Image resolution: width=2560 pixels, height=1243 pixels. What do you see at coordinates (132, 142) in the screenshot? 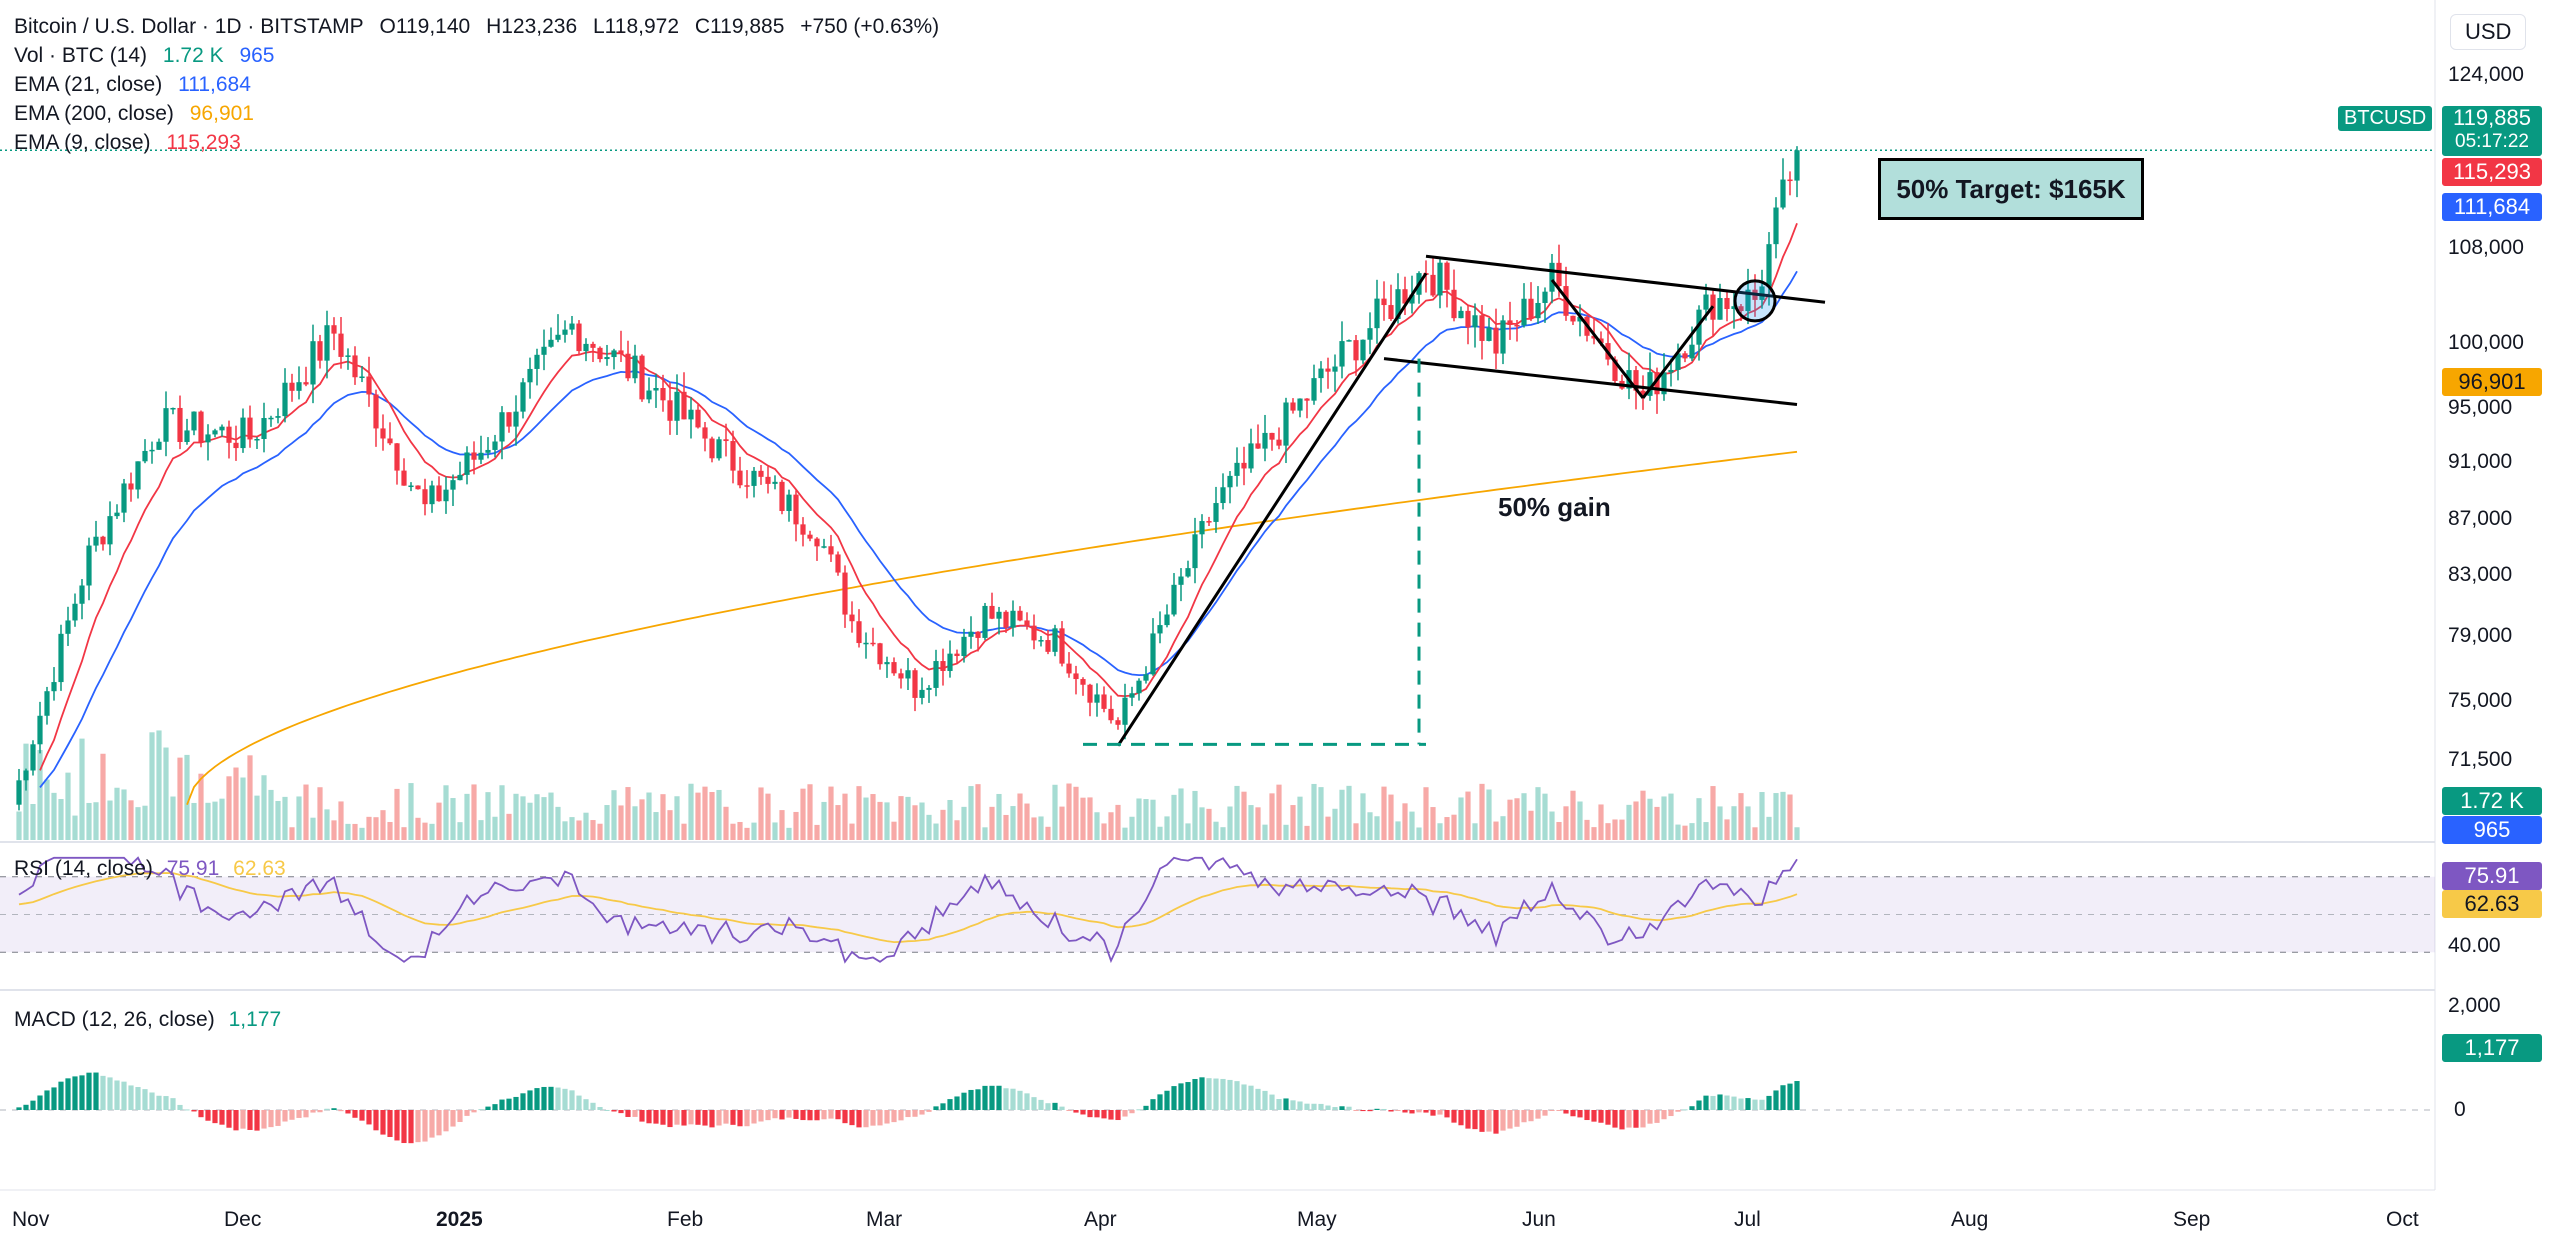
I see `ema9-legend: EMA (9, close) 115,293` at bounding box center [132, 142].